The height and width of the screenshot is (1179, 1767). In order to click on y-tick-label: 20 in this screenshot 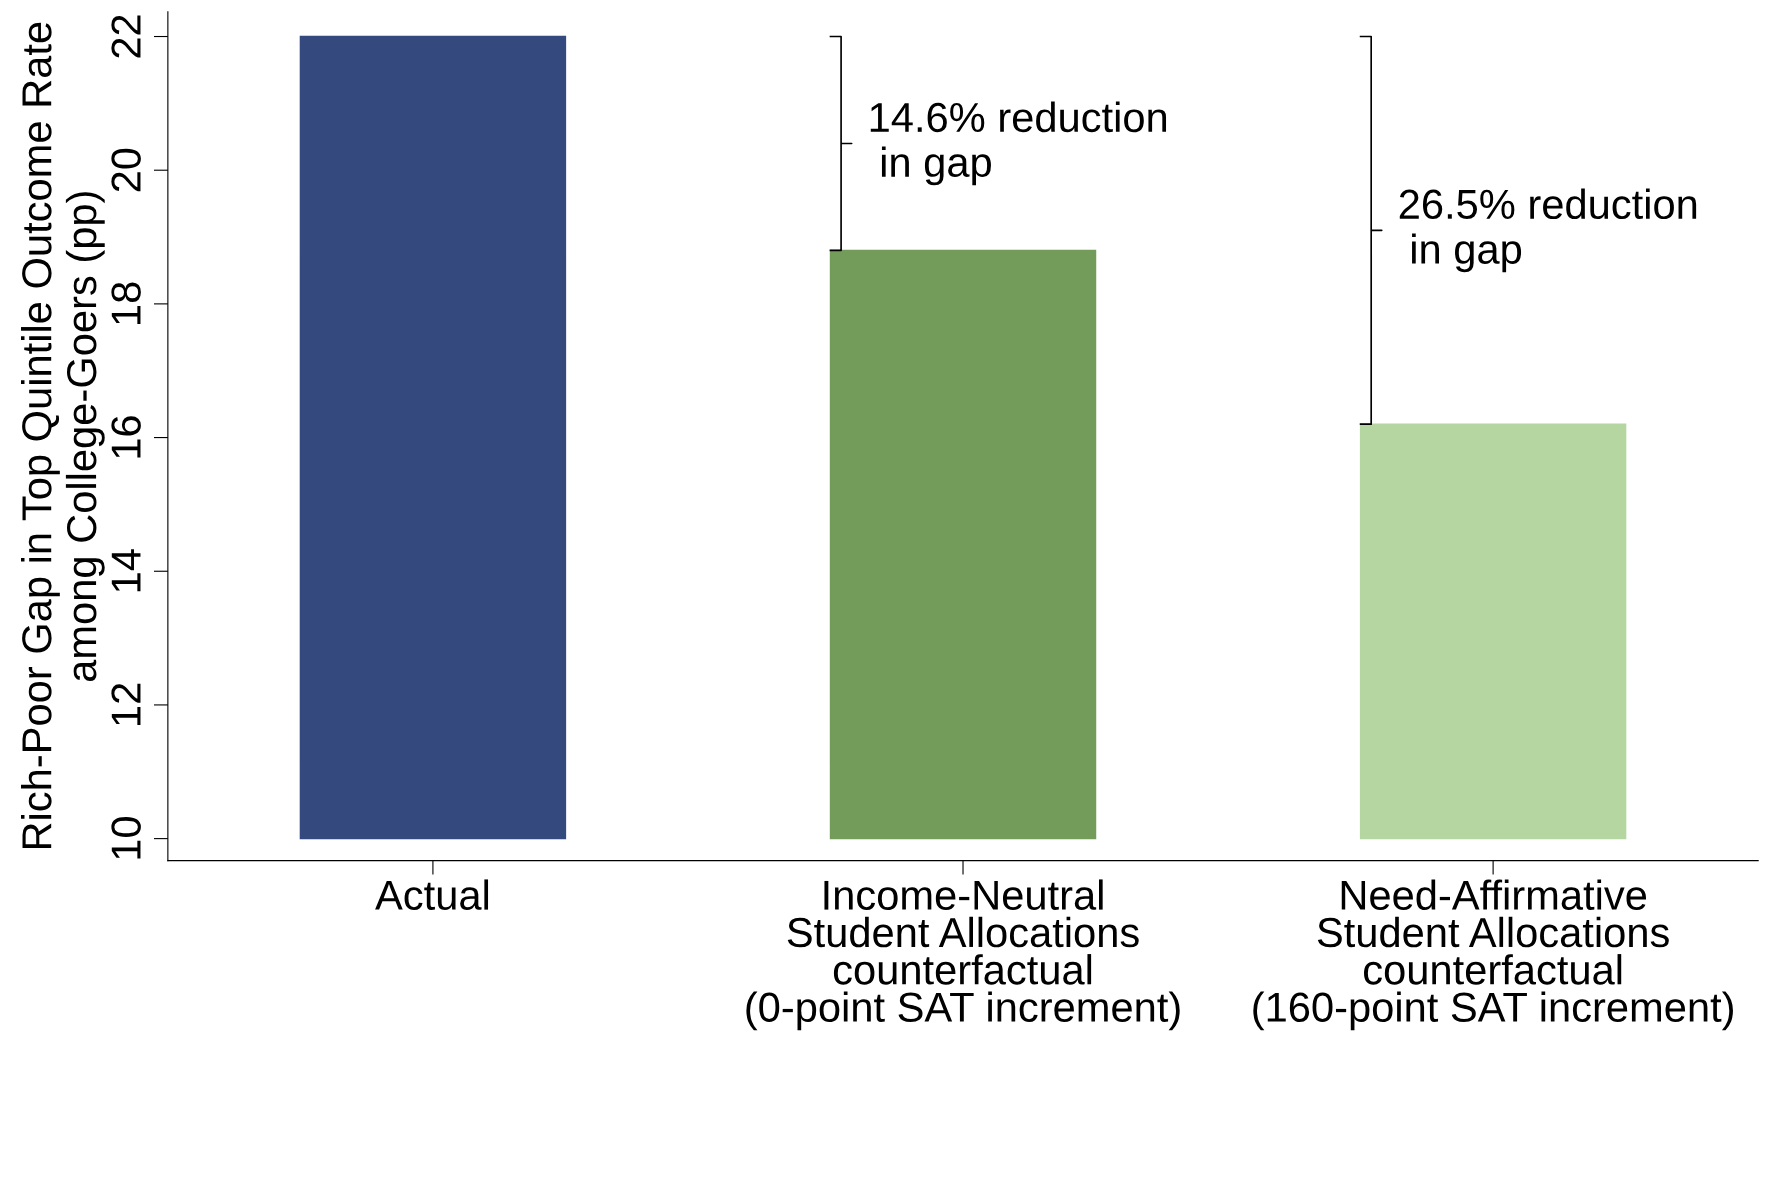, I will do `click(126, 170)`.